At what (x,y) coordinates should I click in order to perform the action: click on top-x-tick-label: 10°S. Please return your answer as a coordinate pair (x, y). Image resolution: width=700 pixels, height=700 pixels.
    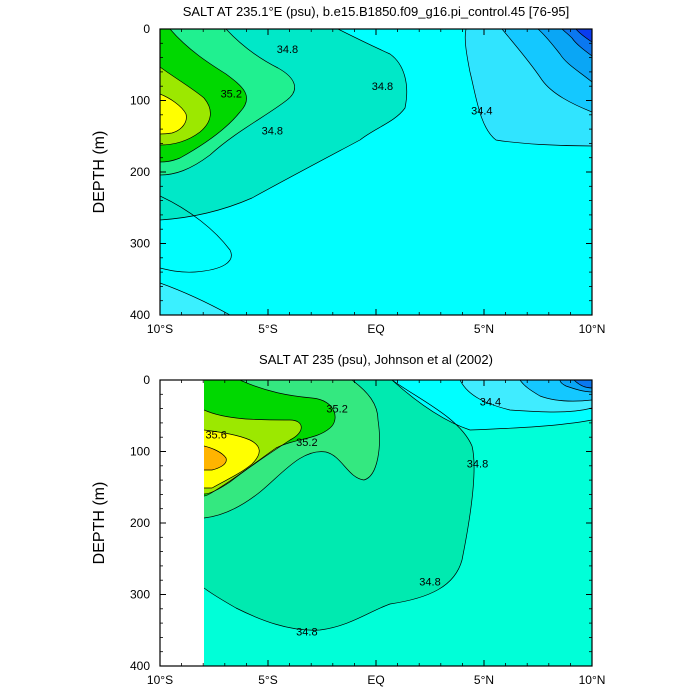
    Looking at the image, I should click on (160, 329).